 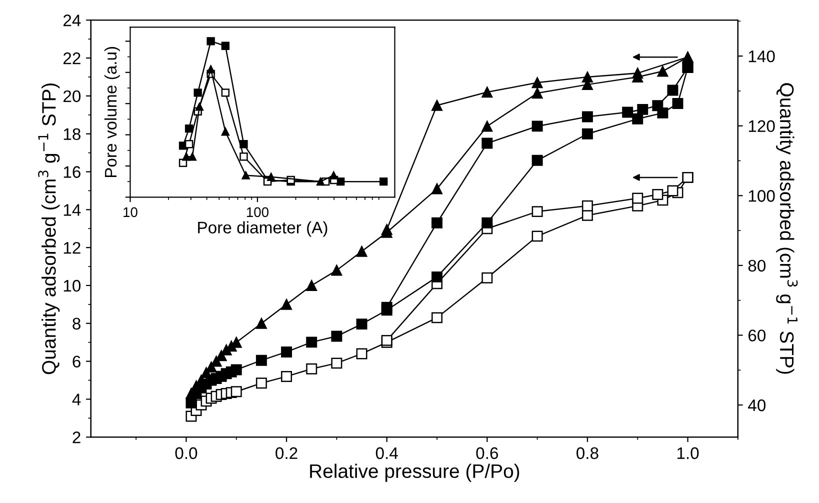 What do you see at coordinates (49, 228) in the screenshot?
I see `y-axis-title: Quantity adsorbed (cm$^{3}$ g$^{−1}$ STP)` at bounding box center [49, 228].